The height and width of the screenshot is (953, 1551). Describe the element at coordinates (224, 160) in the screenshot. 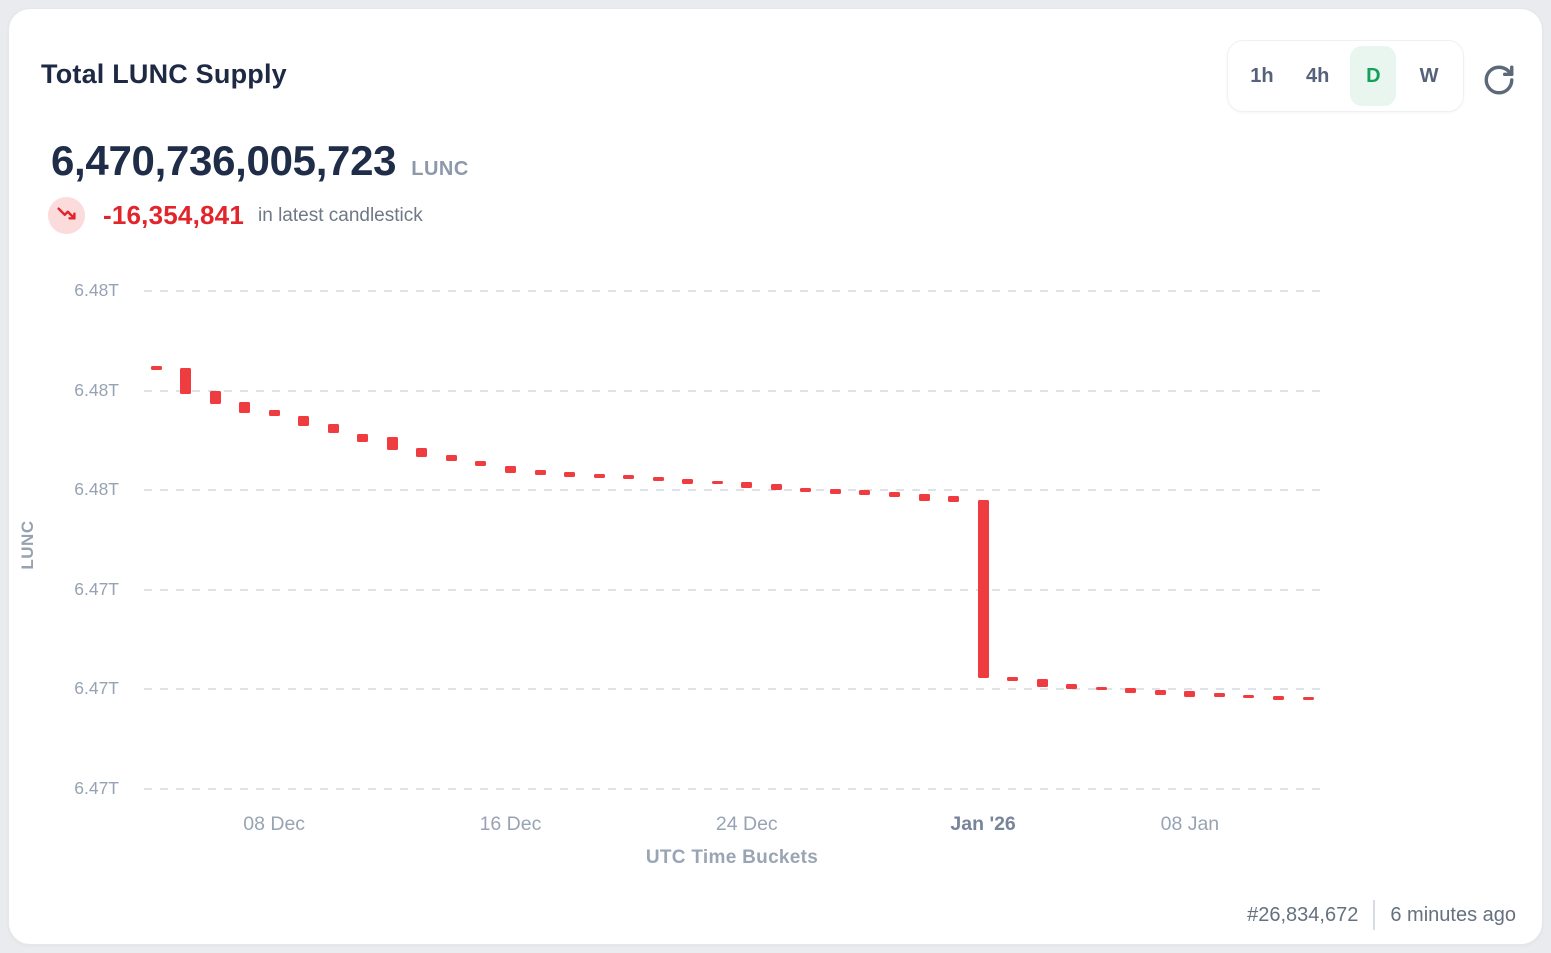

I see `supply-value: 6,470,736,005,723` at that location.